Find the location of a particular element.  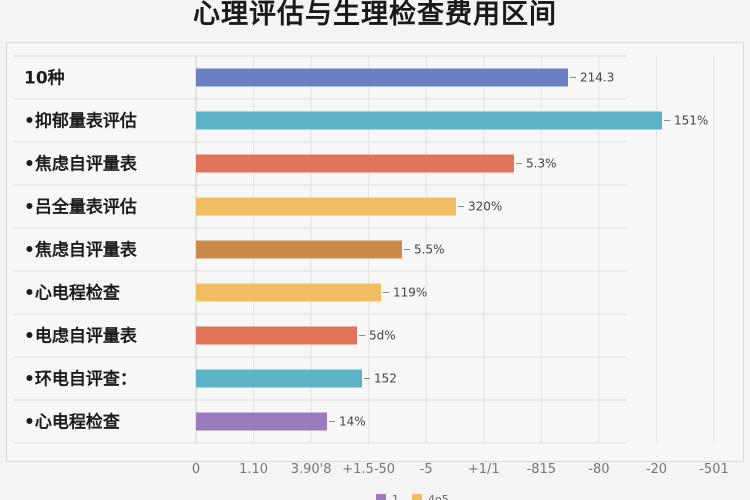

value-label: 320% is located at coordinates (485, 207).